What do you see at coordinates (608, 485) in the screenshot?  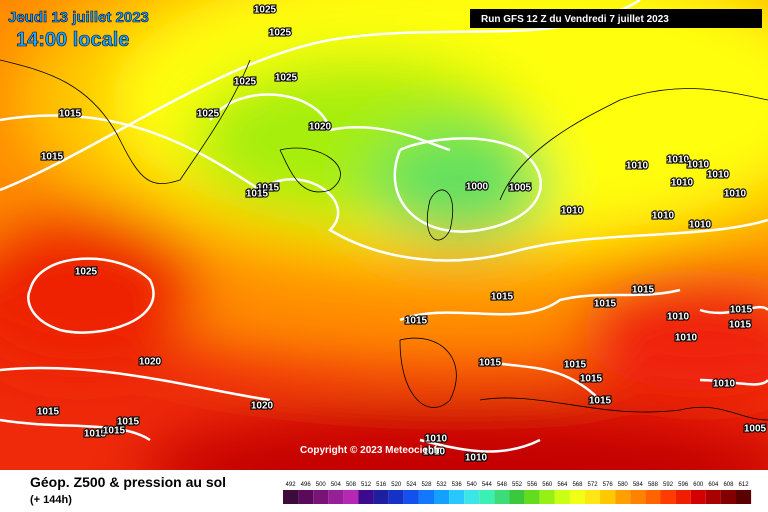 I see `scale-label: 576` at bounding box center [608, 485].